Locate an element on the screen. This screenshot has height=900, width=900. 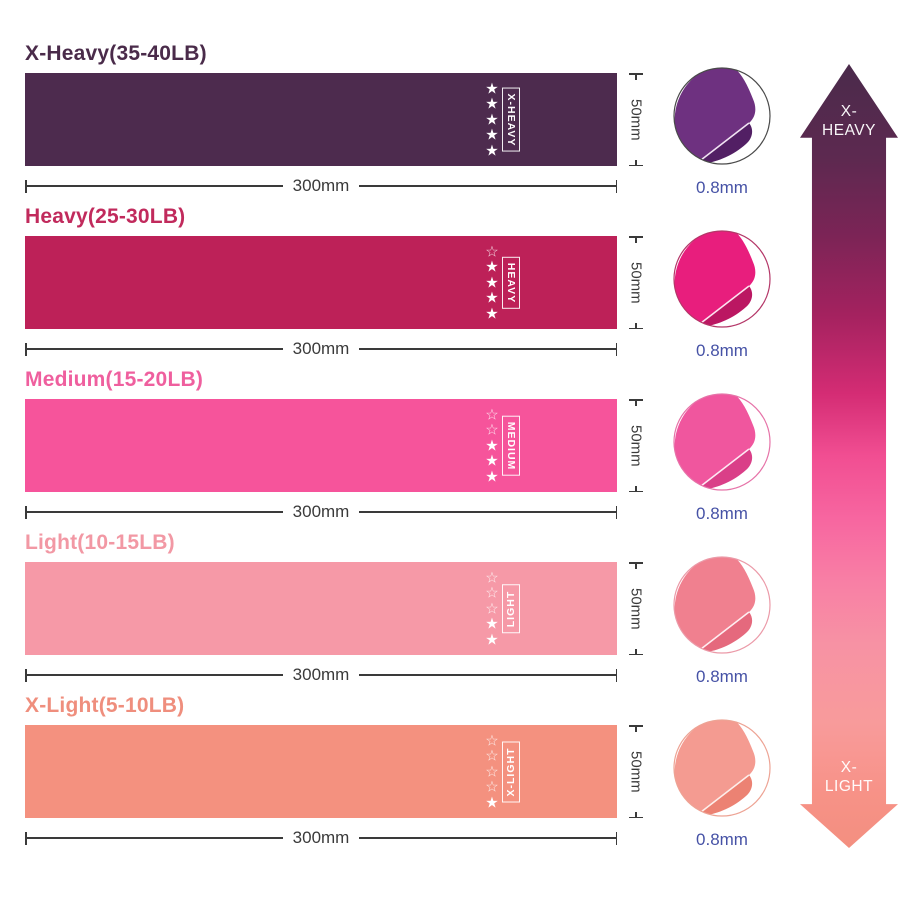
band-title: Heavy(25-30LB) is located at coordinates (105, 216).